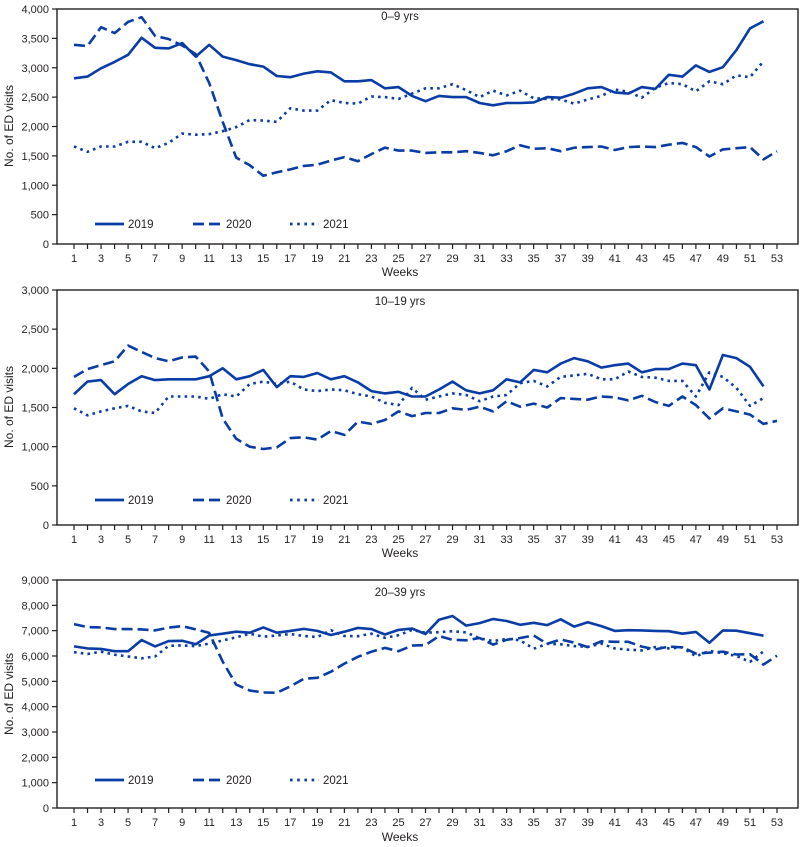  Describe the element at coordinates (400, 17) in the screenshot. I see `panel-label: 0–9 yrs` at that location.